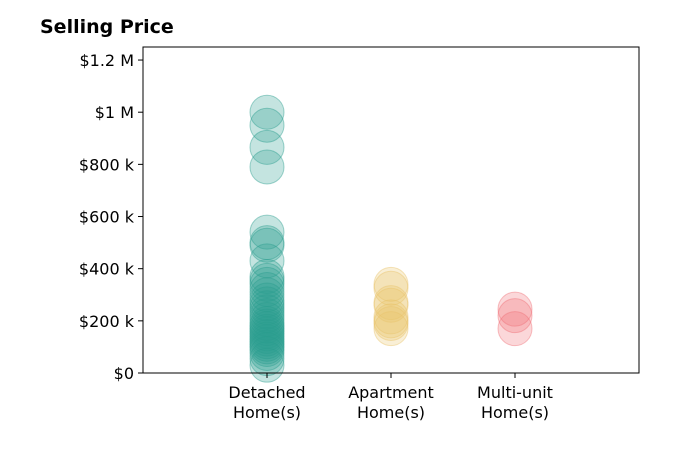  Describe the element at coordinates (107, 217) in the screenshot. I see `y-tick-label: $600 k` at that location.